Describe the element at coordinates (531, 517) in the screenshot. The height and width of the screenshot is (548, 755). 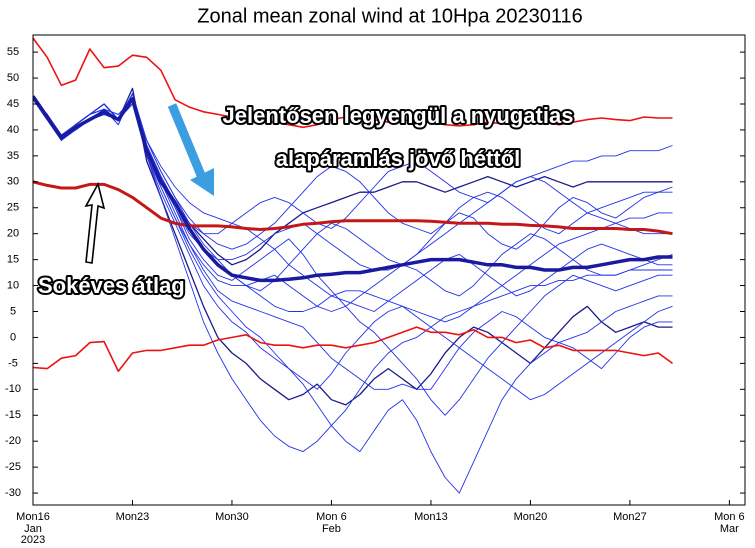
I see `x-tick-label: Mon20` at that location.